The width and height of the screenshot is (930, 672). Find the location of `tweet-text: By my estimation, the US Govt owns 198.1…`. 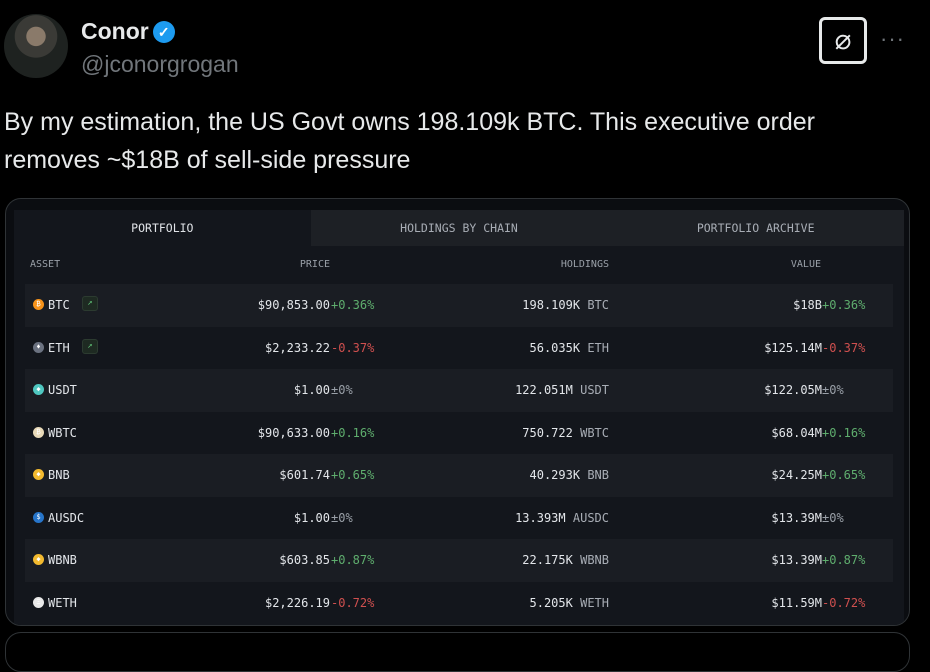

tweet-text: By my estimation, the US Govt owns 198.1… is located at coordinates (409, 141).